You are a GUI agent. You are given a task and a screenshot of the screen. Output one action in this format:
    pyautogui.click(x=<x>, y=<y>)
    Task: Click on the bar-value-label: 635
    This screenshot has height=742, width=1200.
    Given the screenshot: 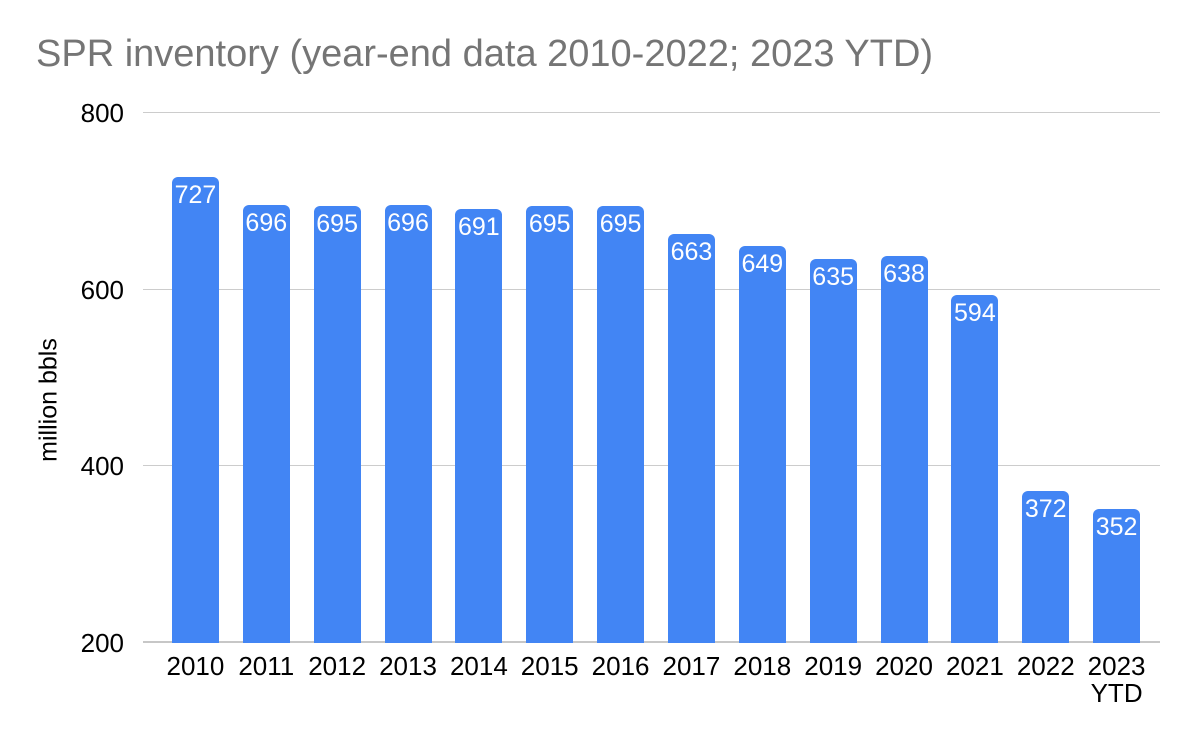 What is the action you would take?
    pyautogui.click(x=833, y=276)
    